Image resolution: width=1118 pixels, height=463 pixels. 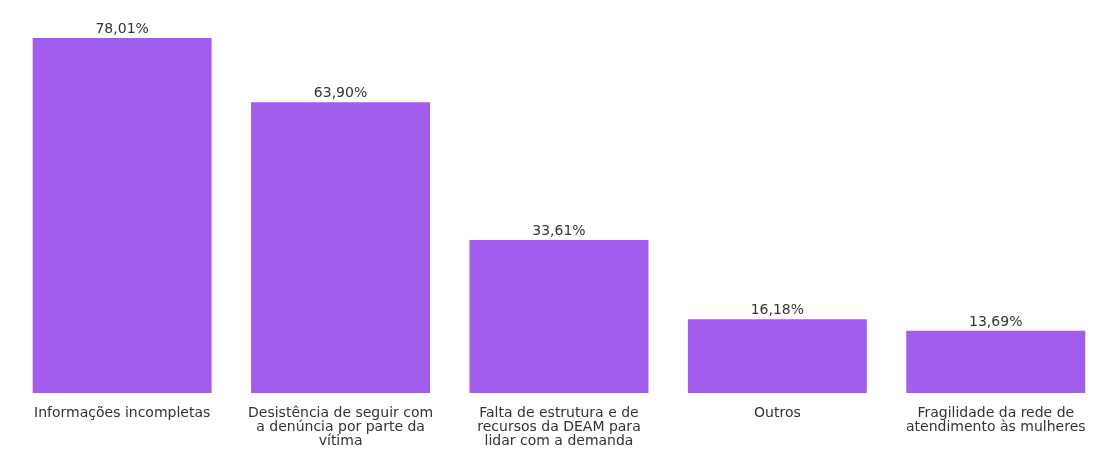 What do you see at coordinates (777, 309) in the screenshot?
I see `data-label: 16,18%` at bounding box center [777, 309].